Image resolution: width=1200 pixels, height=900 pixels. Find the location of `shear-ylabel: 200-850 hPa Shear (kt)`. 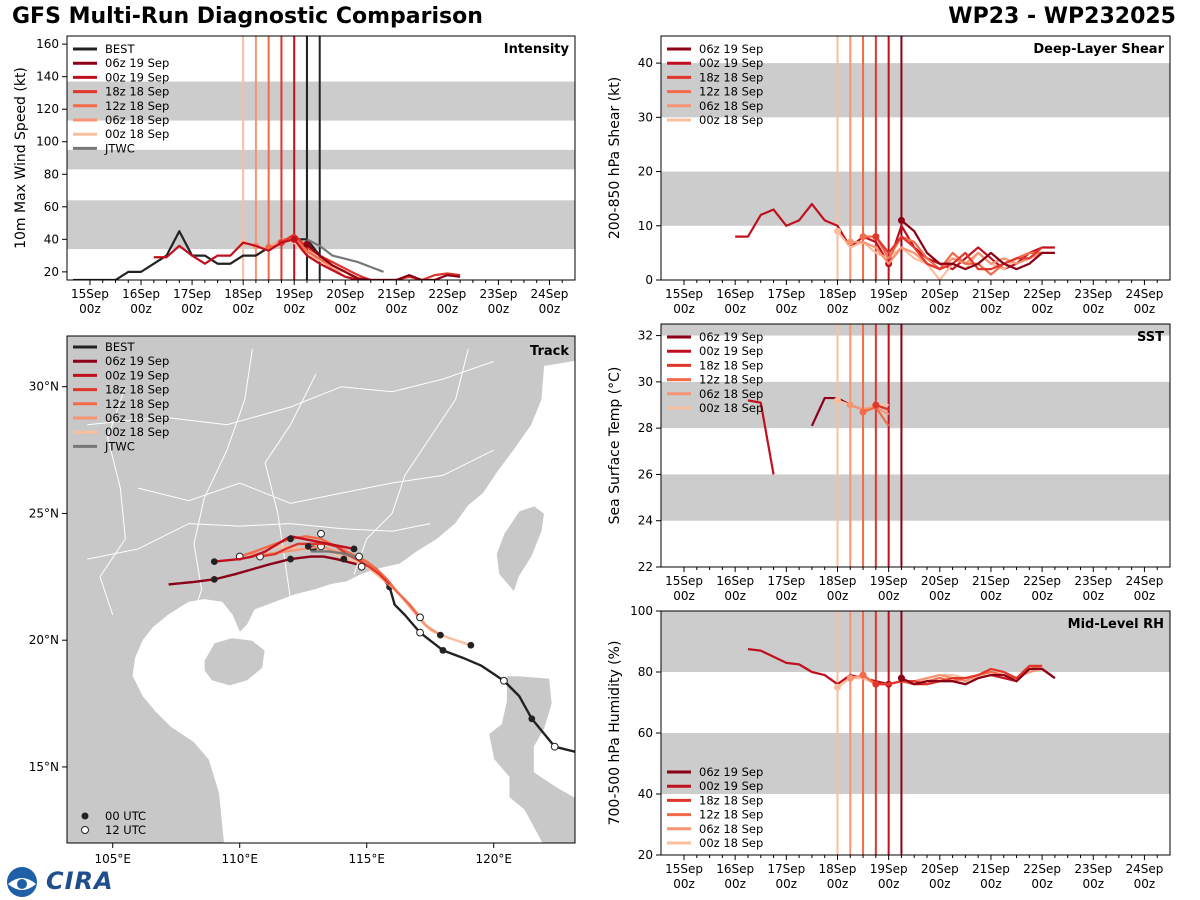

shear-ylabel: 200-850 hPa Shear (kt) is located at coordinates (615, 158).